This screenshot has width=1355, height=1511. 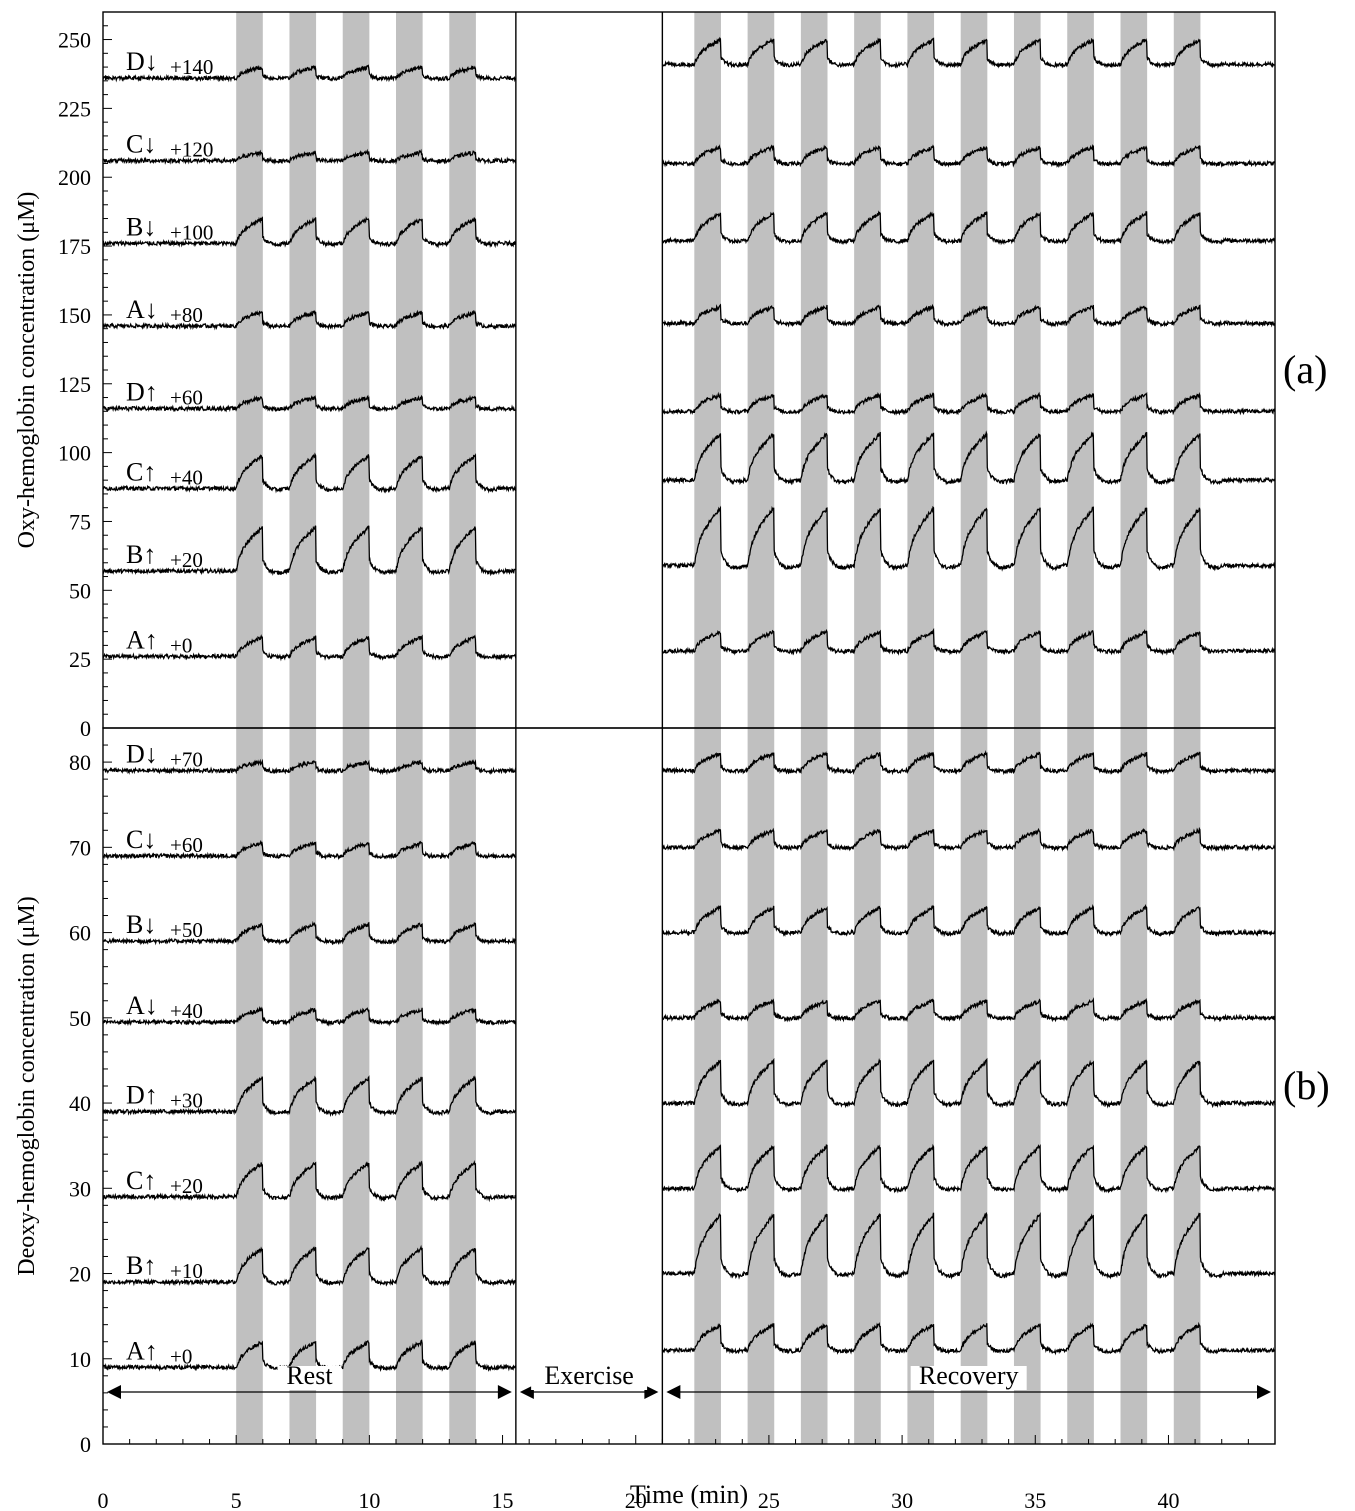 I want to click on y-tick-label: 30, so click(x=80, y=1188).